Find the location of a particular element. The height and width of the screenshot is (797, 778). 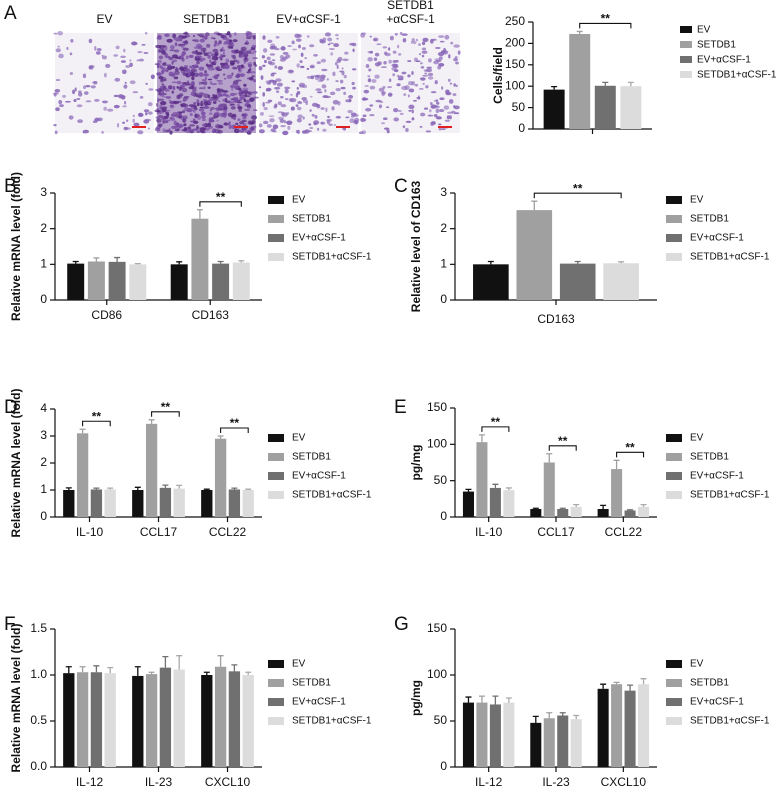

legend-label: SETDB1+αCSF-1 is located at coordinates (730, 721).